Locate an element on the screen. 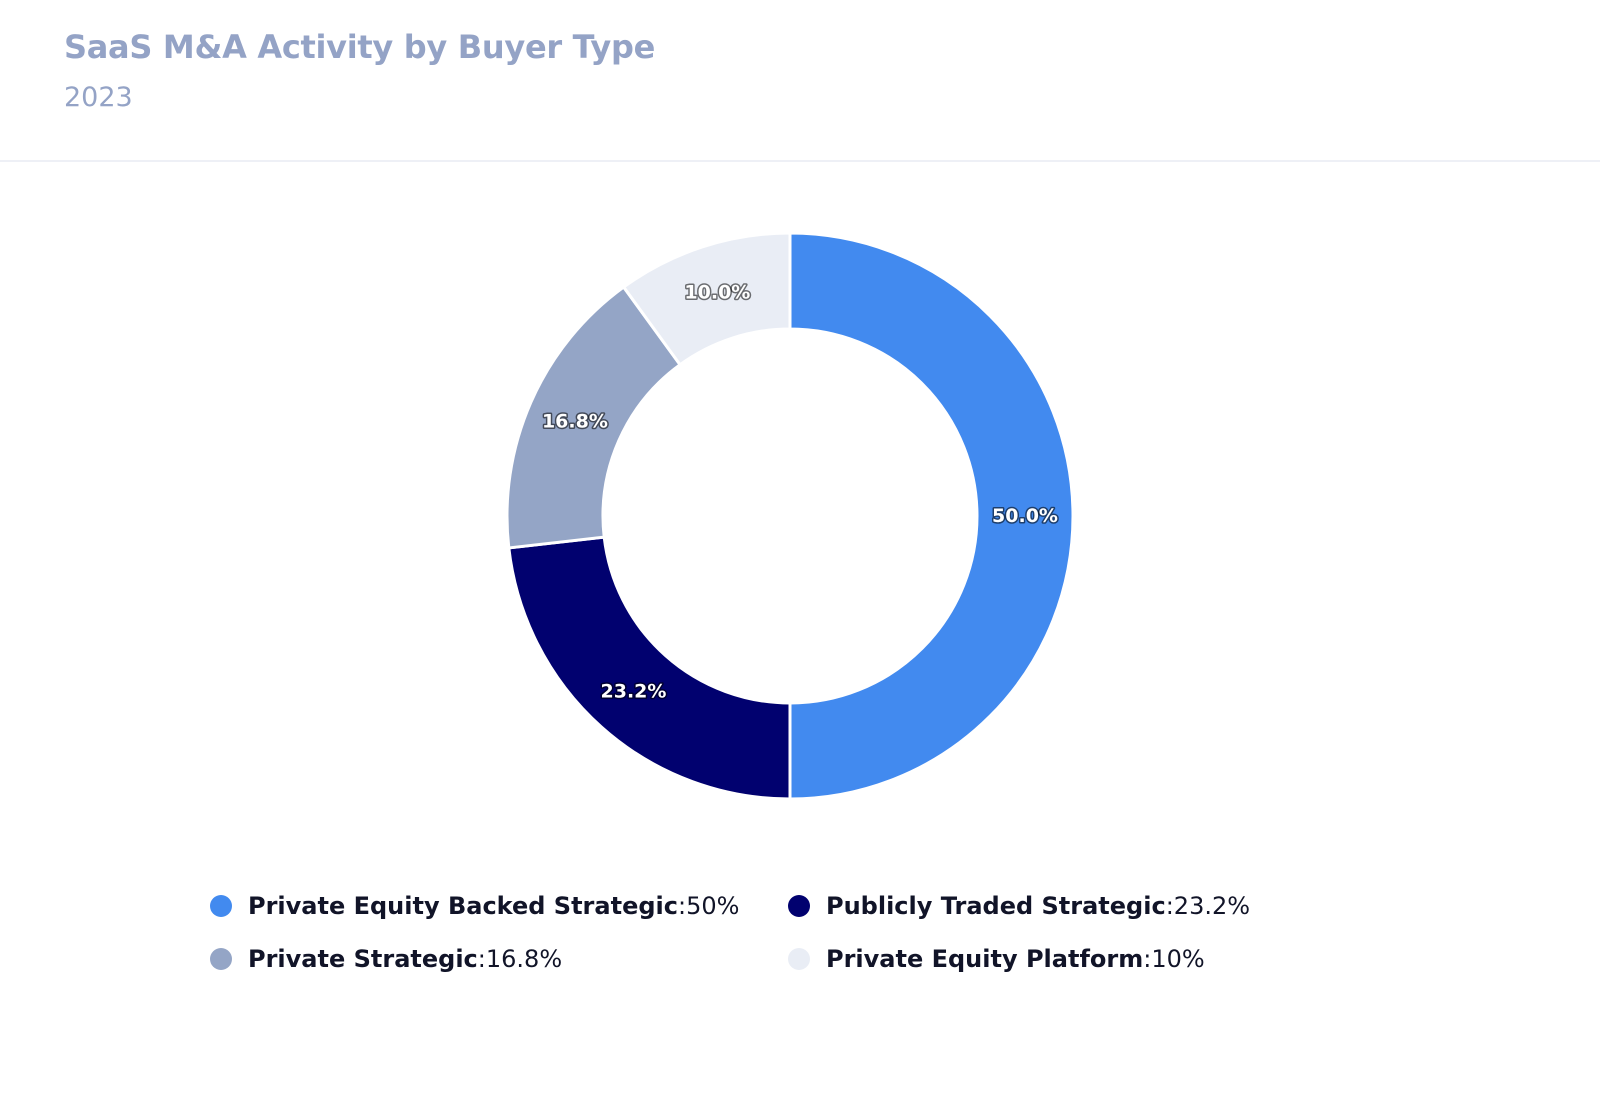 The width and height of the screenshot is (1600, 1098). legend-label: Private Strategic is located at coordinates (363, 959).